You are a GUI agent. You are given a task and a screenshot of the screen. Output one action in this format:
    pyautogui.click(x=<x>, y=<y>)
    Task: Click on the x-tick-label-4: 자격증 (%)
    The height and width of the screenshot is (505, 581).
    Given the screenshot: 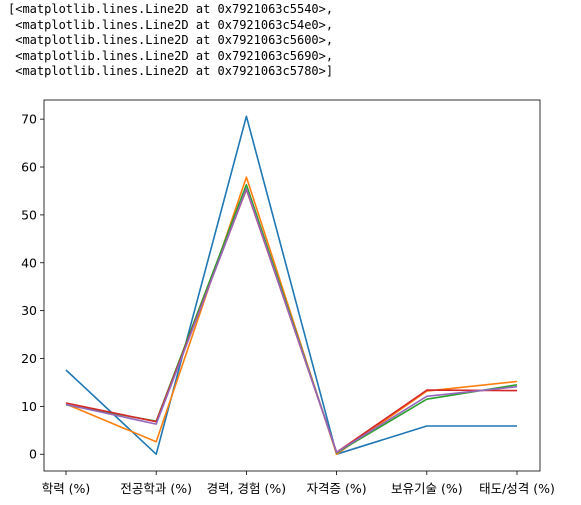 What is the action you would take?
    pyautogui.click(x=337, y=488)
    